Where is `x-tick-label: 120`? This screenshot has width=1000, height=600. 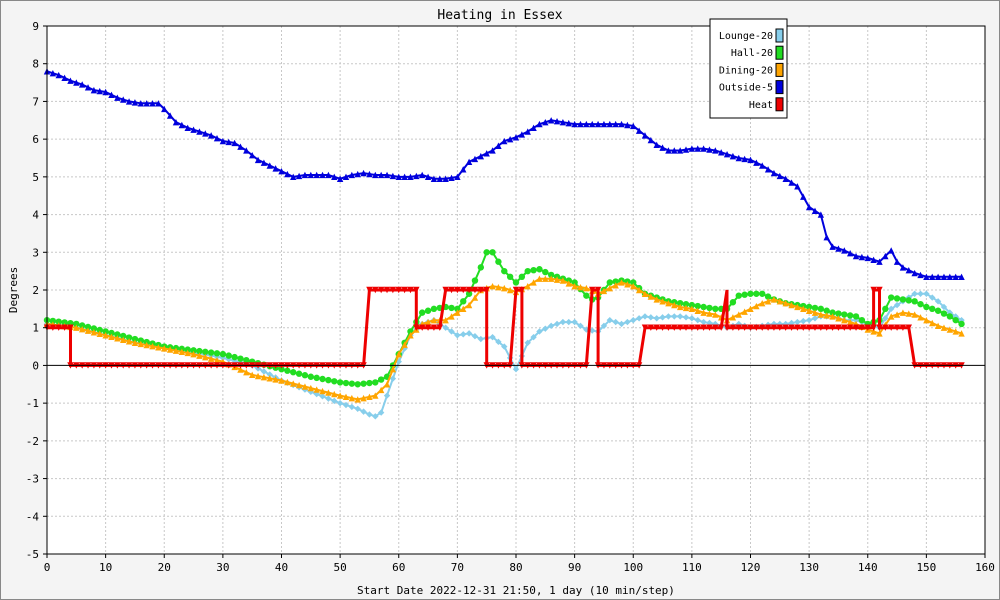 x-tick-label: 120 is located at coordinates (751, 567).